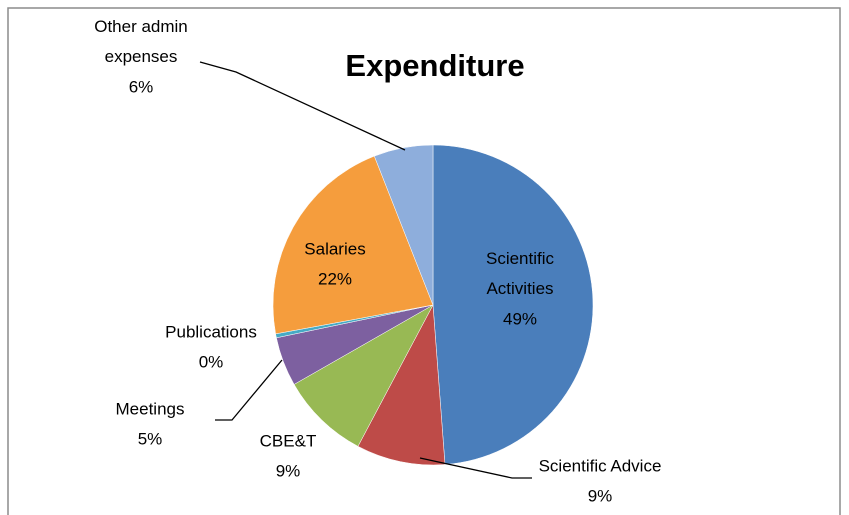  Describe the element at coordinates (288, 440) in the screenshot. I see `category-label: CBE&T` at that location.